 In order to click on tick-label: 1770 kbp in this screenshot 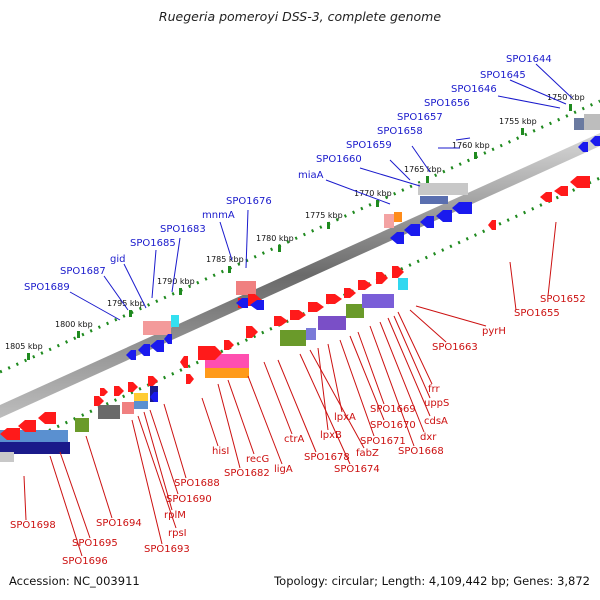, I will do `click(373, 193)`.